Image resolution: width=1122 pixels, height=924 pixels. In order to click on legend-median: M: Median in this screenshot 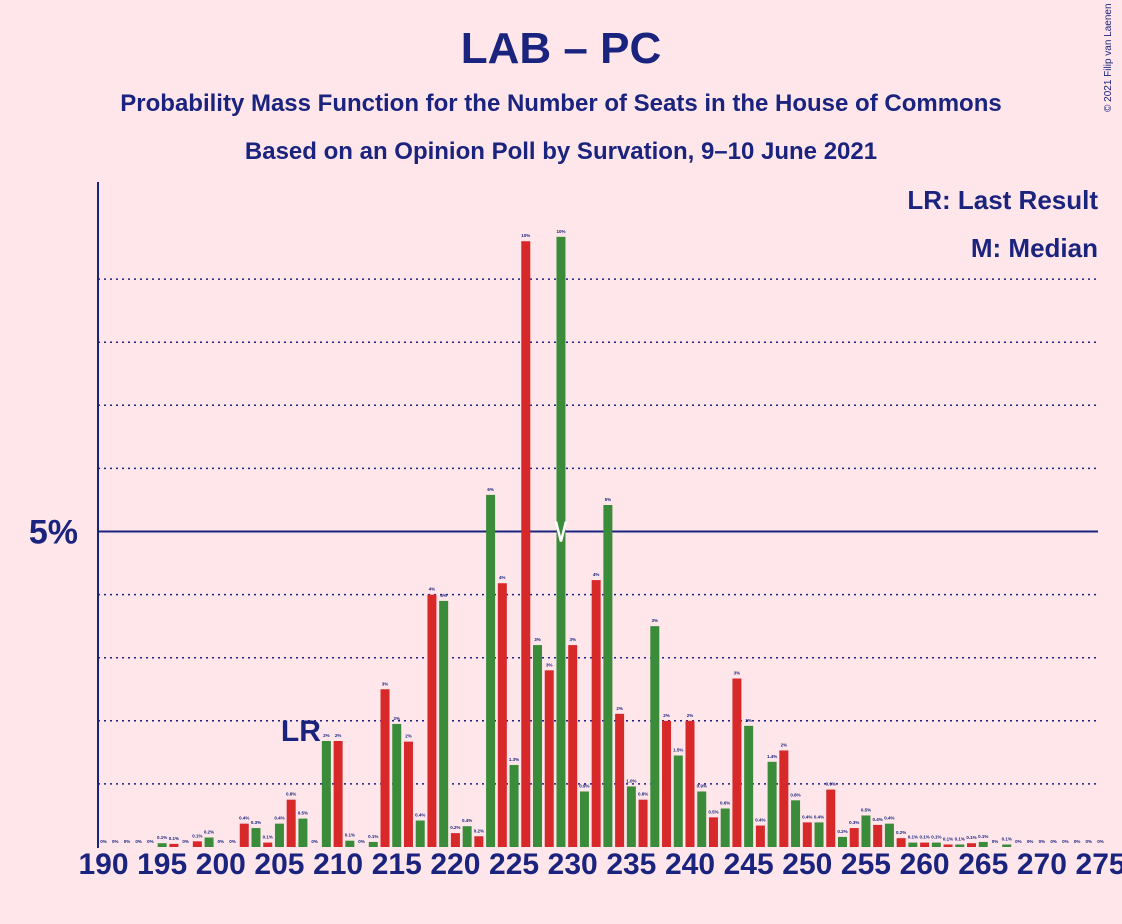, I will do `click(1034, 248)`.